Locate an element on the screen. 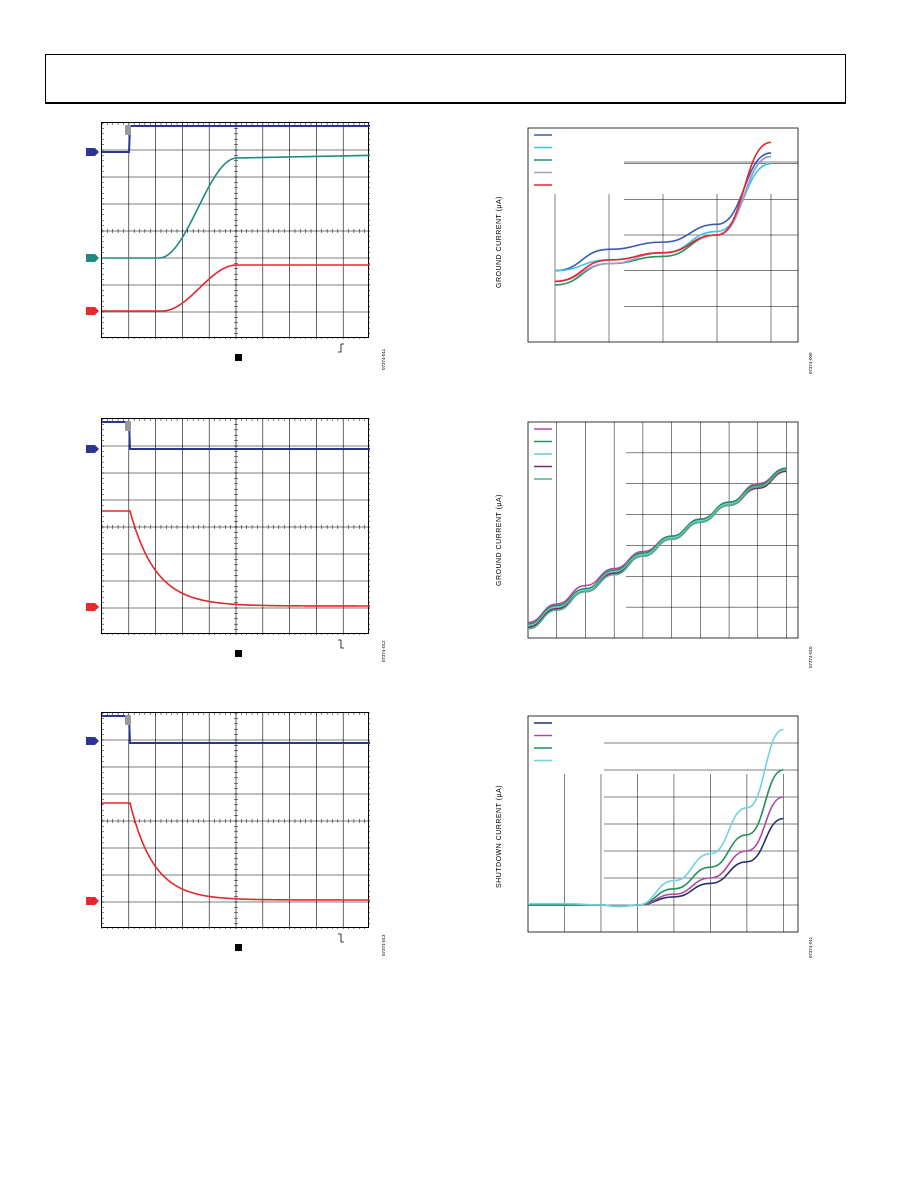  scope-panel-2: 07374-012 is located at coordinates (235, 544).